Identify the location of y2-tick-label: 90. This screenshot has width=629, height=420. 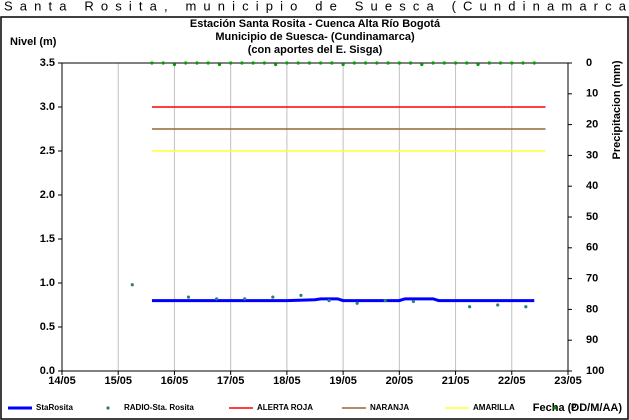
(592, 340).